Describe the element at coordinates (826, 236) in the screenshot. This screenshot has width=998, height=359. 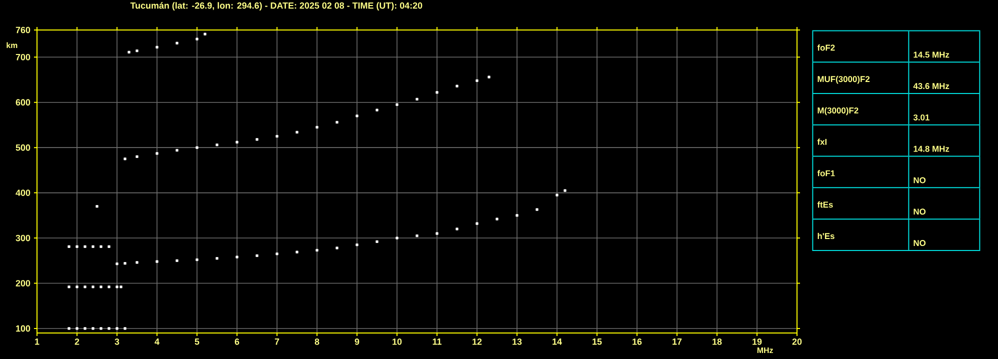
I see `text: h'Es` at that location.